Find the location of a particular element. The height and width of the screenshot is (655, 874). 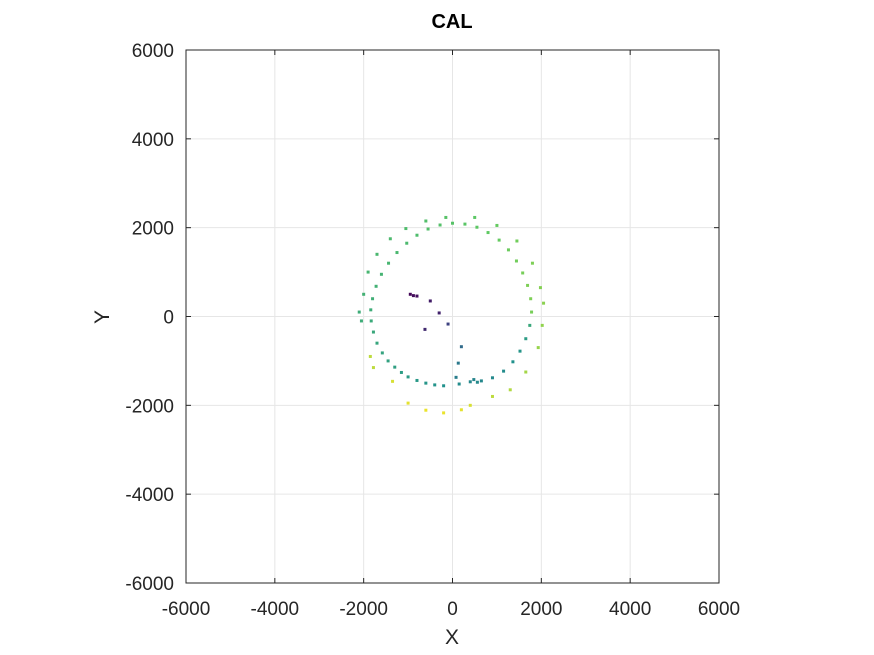

y-tick-labels: -6000 -4000 -2000 0 2000 4000 6000 is located at coordinates (149, 318).